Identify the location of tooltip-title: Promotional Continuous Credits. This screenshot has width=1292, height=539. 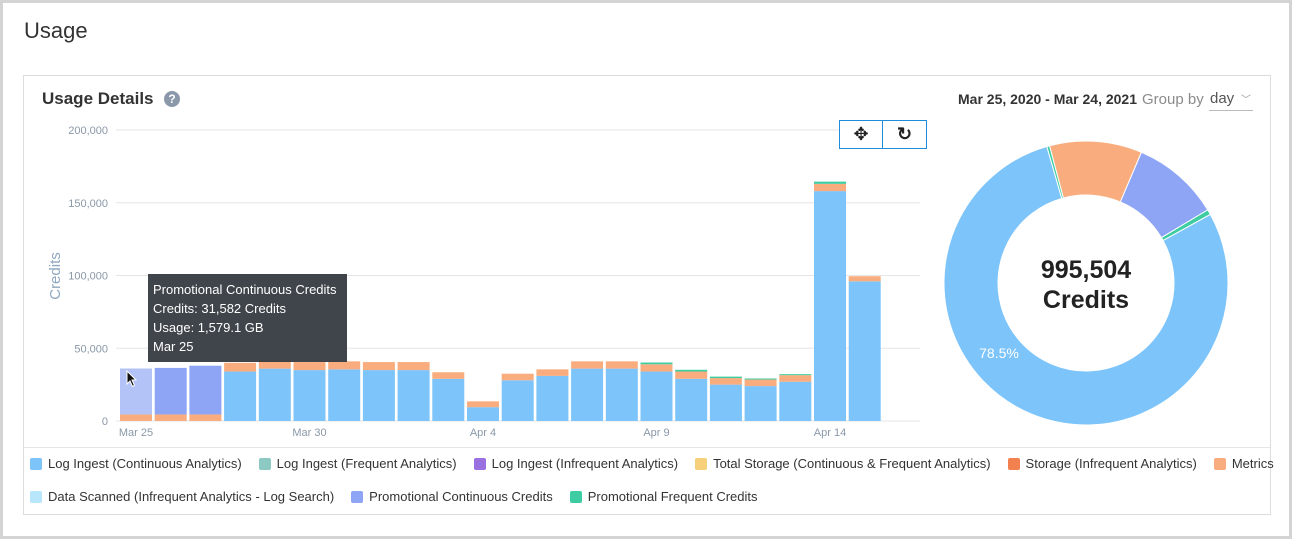
(245, 289).